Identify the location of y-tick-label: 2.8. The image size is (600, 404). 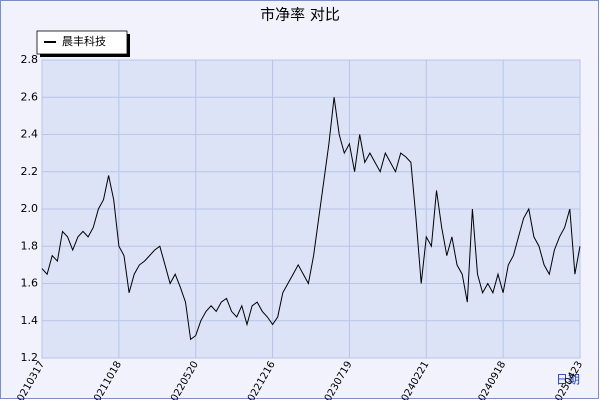
(30, 59).